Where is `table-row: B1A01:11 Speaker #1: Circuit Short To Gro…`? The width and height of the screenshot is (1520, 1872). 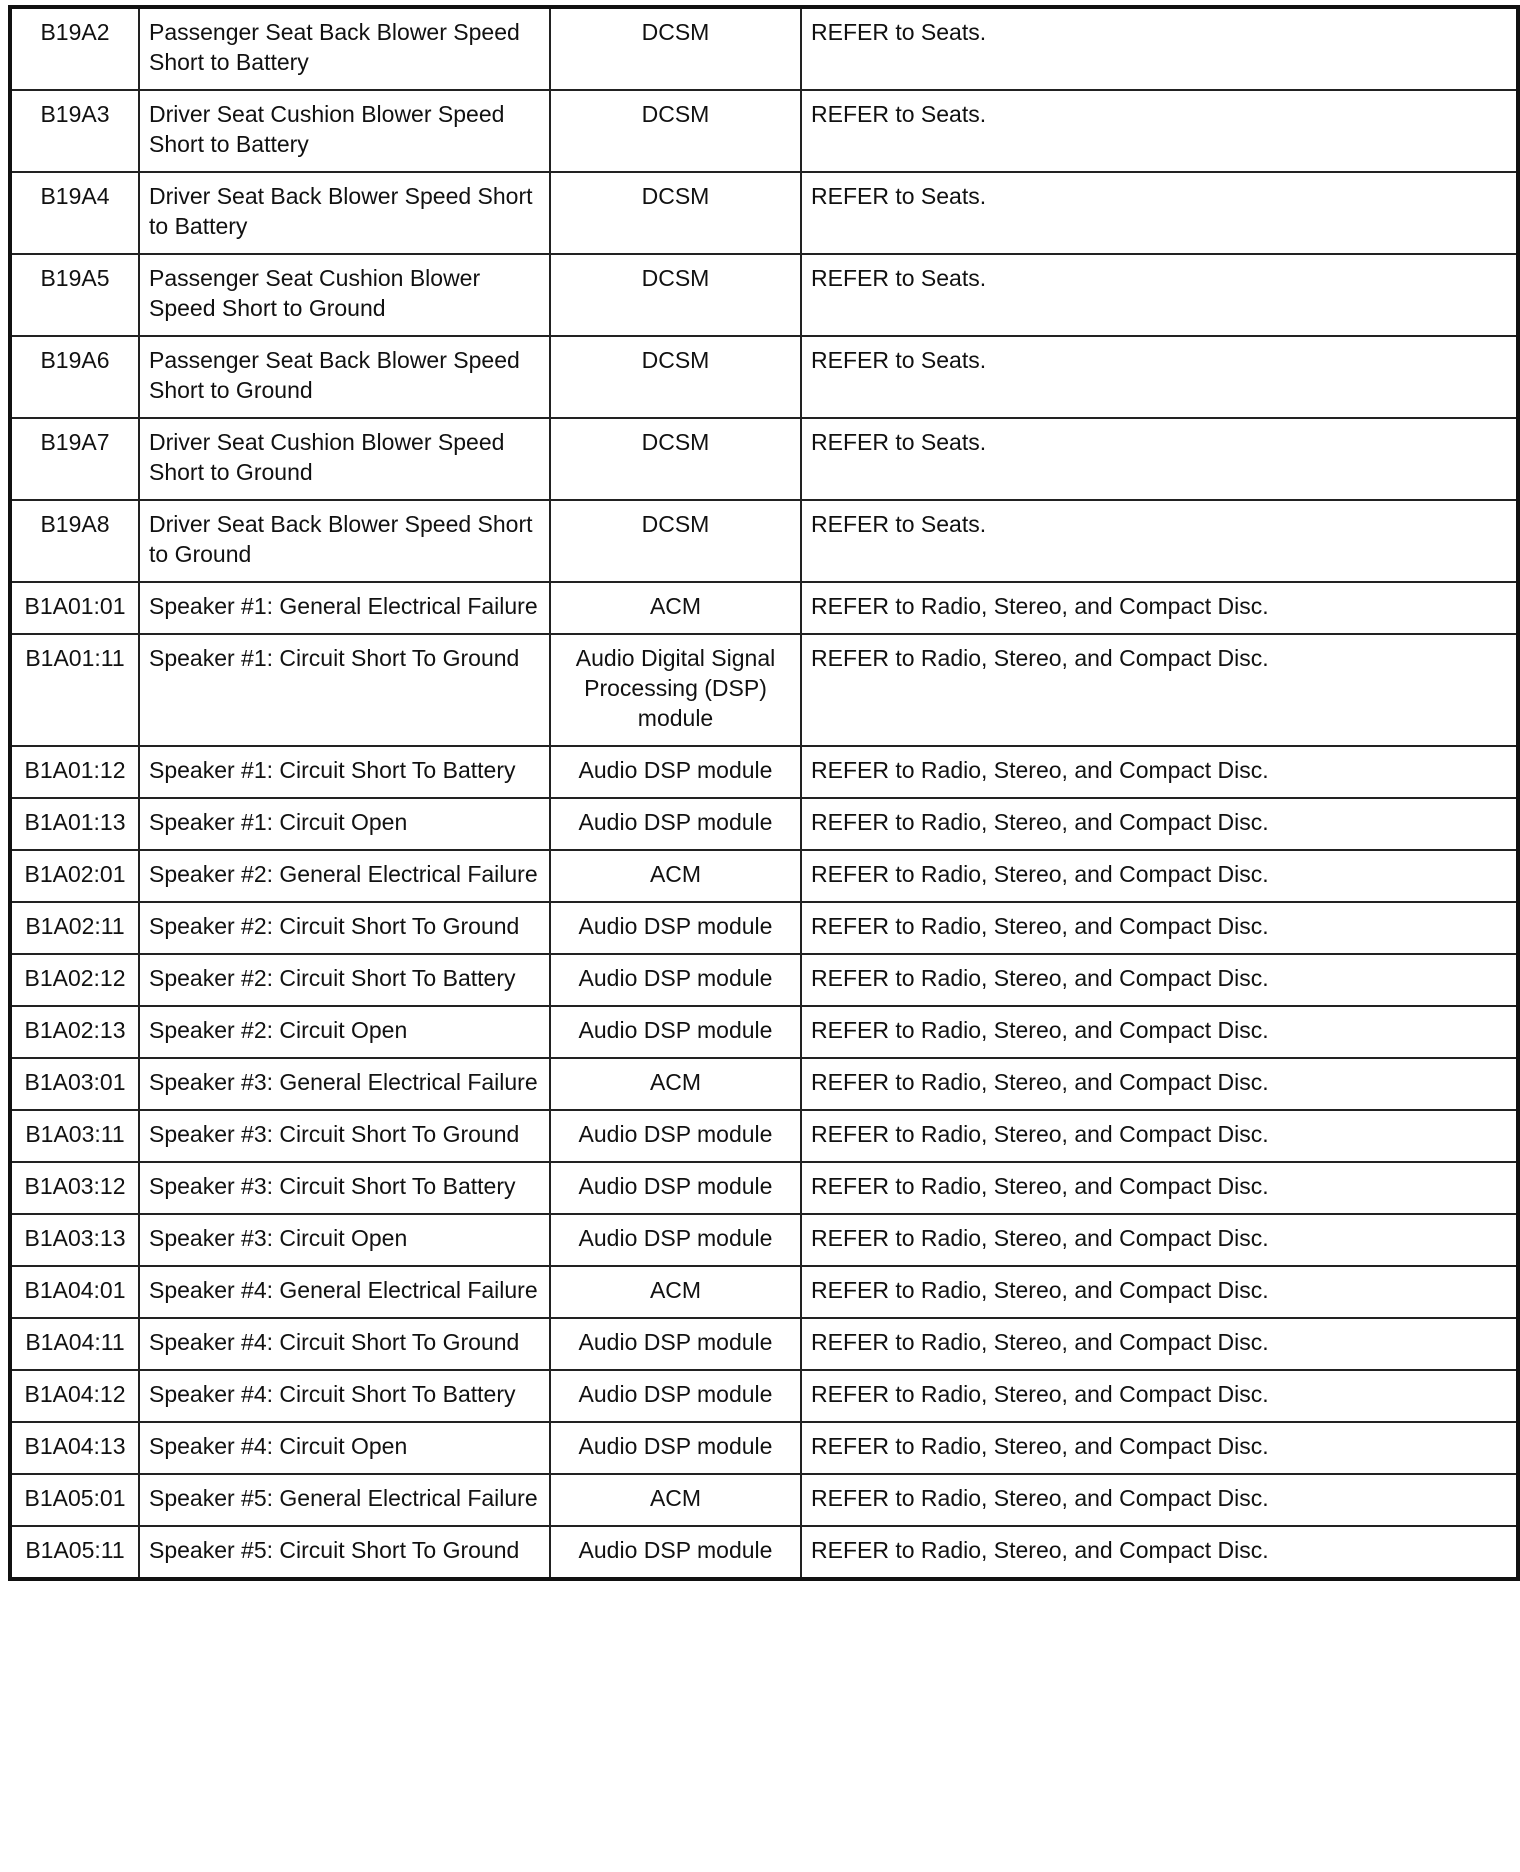 table-row: B1A01:11 Speaker #1: Circuit Short To Gro… is located at coordinates (764, 690).